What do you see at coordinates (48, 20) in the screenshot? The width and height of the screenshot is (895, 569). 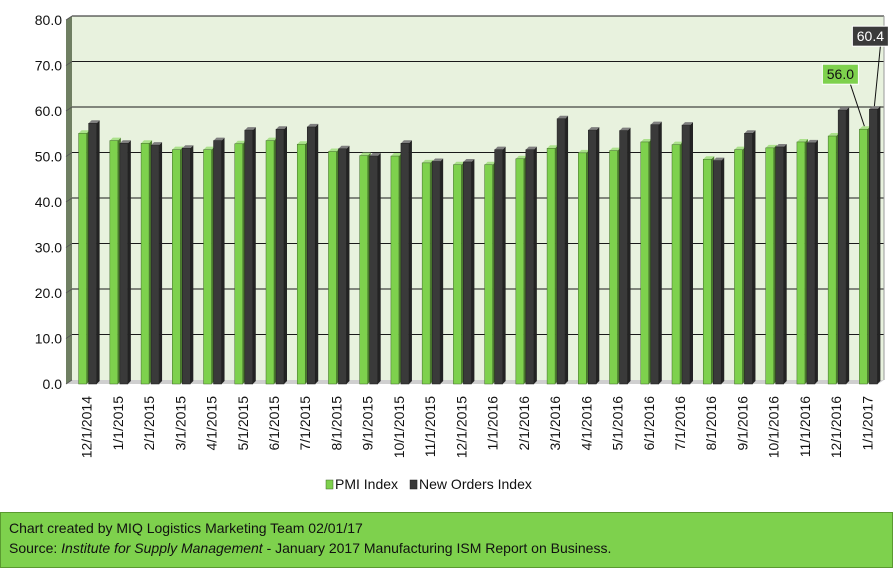 I see `y-tick-label: 80.0` at bounding box center [48, 20].